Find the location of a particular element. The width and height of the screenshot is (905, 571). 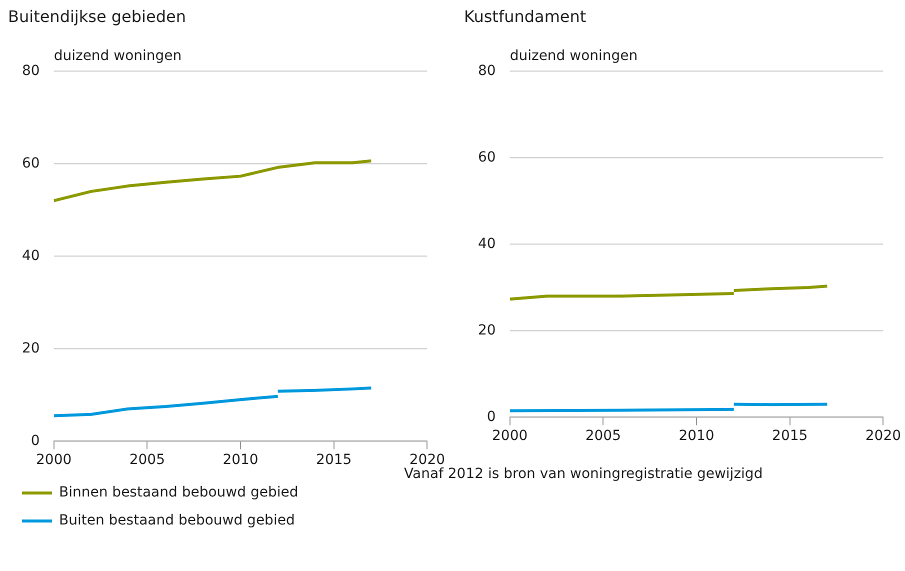

legend-label: Binnen bestaand bebouwd gebied is located at coordinates (178, 492).